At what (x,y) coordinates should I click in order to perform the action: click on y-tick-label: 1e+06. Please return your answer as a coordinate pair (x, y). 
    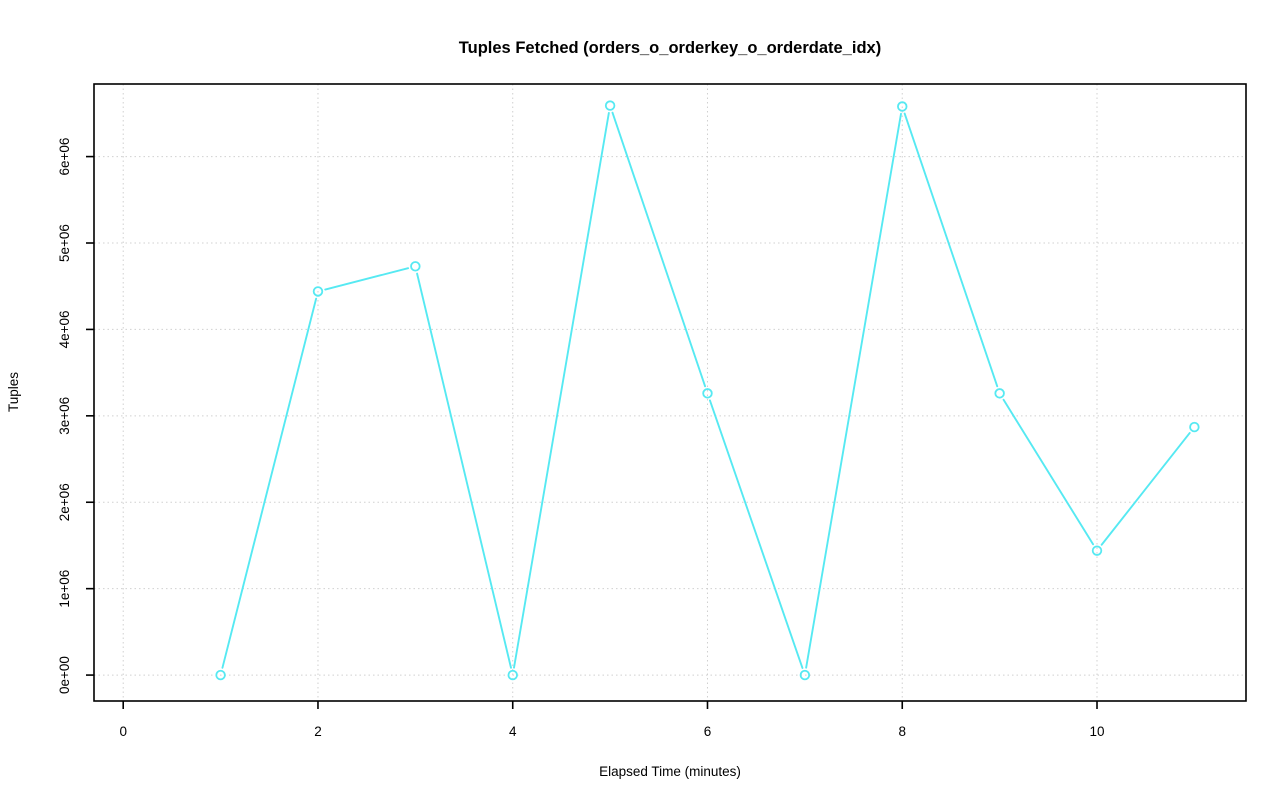
    Looking at the image, I should click on (64, 589).